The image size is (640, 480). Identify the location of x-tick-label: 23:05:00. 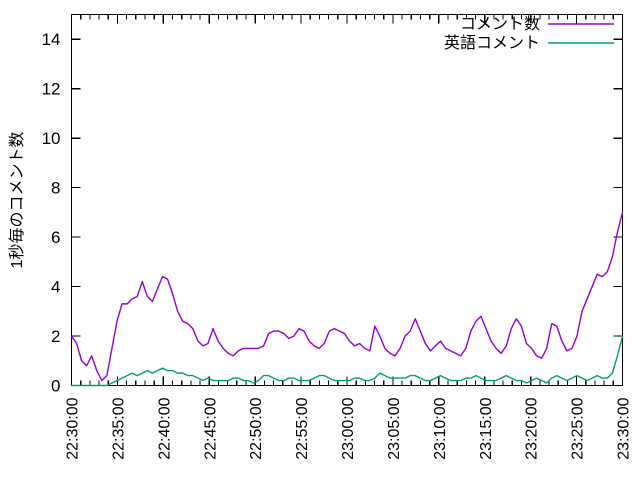
(394, 428).